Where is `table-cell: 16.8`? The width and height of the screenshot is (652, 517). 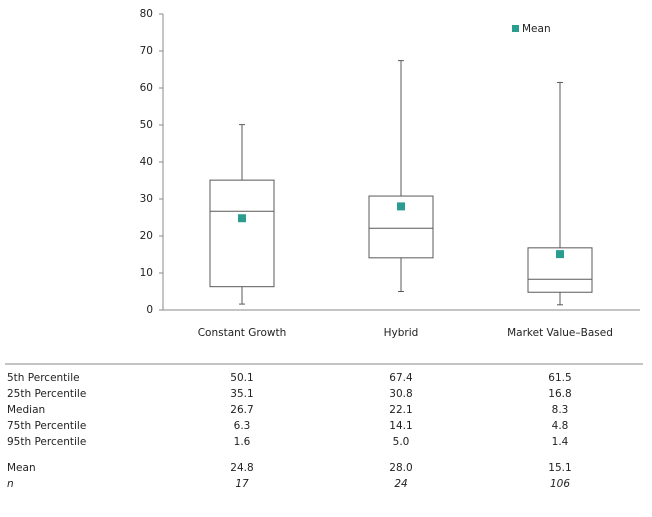 table-cell: 16.8 is located at coordinates (559, 394).